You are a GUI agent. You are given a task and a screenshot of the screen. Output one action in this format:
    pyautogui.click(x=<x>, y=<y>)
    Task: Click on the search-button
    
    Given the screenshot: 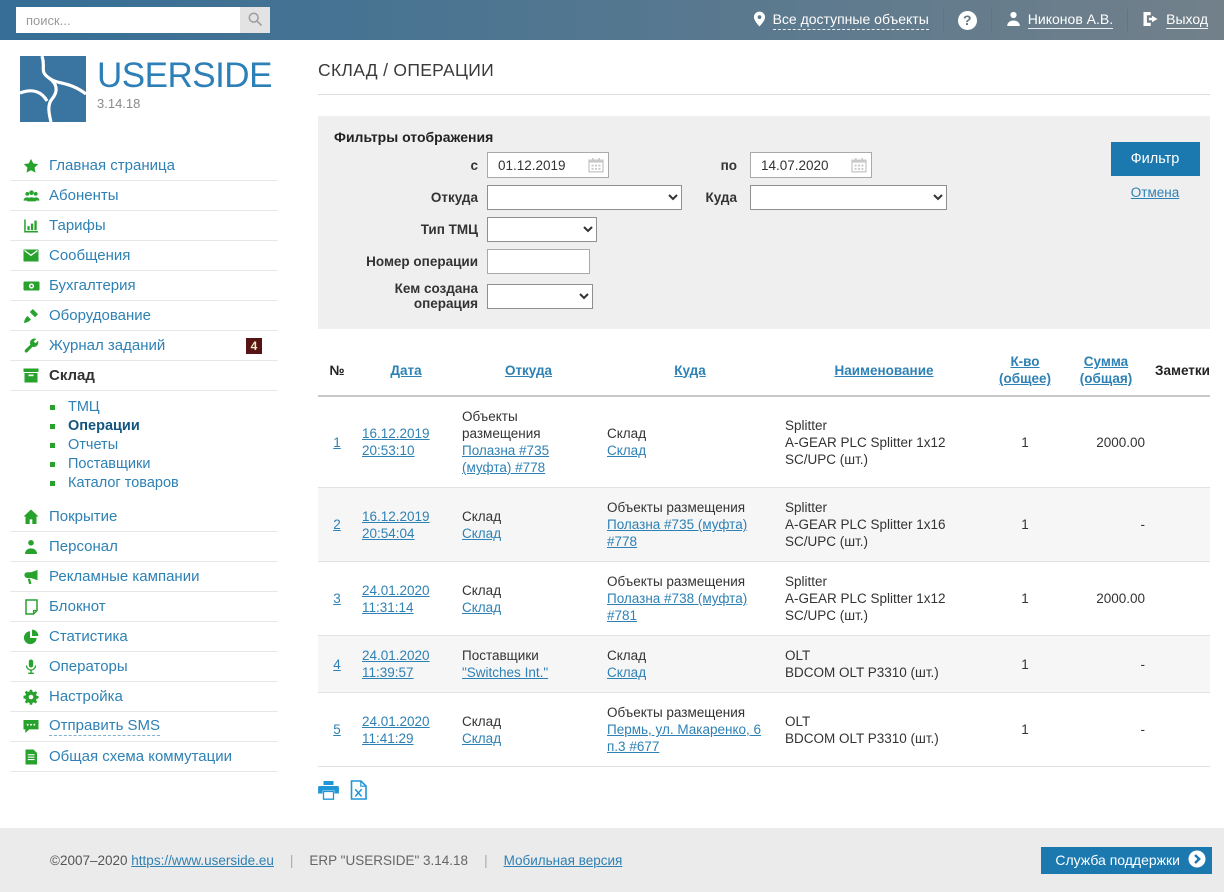 What is the action you would take?
    pyautogui.click(x=255, y=20)
    